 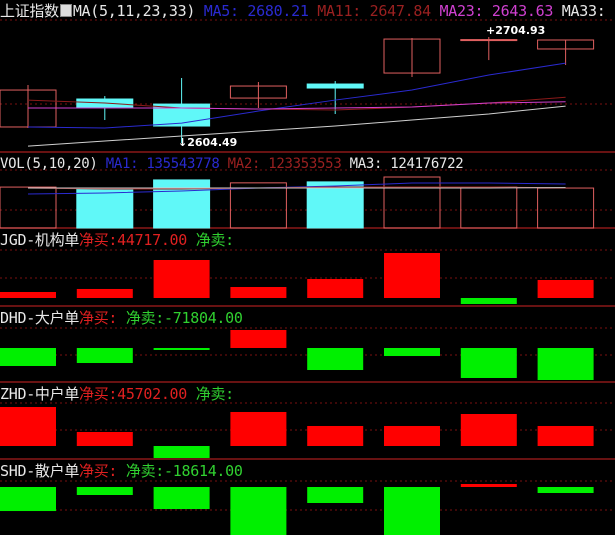 What do you see at coordinates (374, 11) in the screenshot?
I see `ma11-value: MA11: 2647.84` at bounding box center [374, 11].